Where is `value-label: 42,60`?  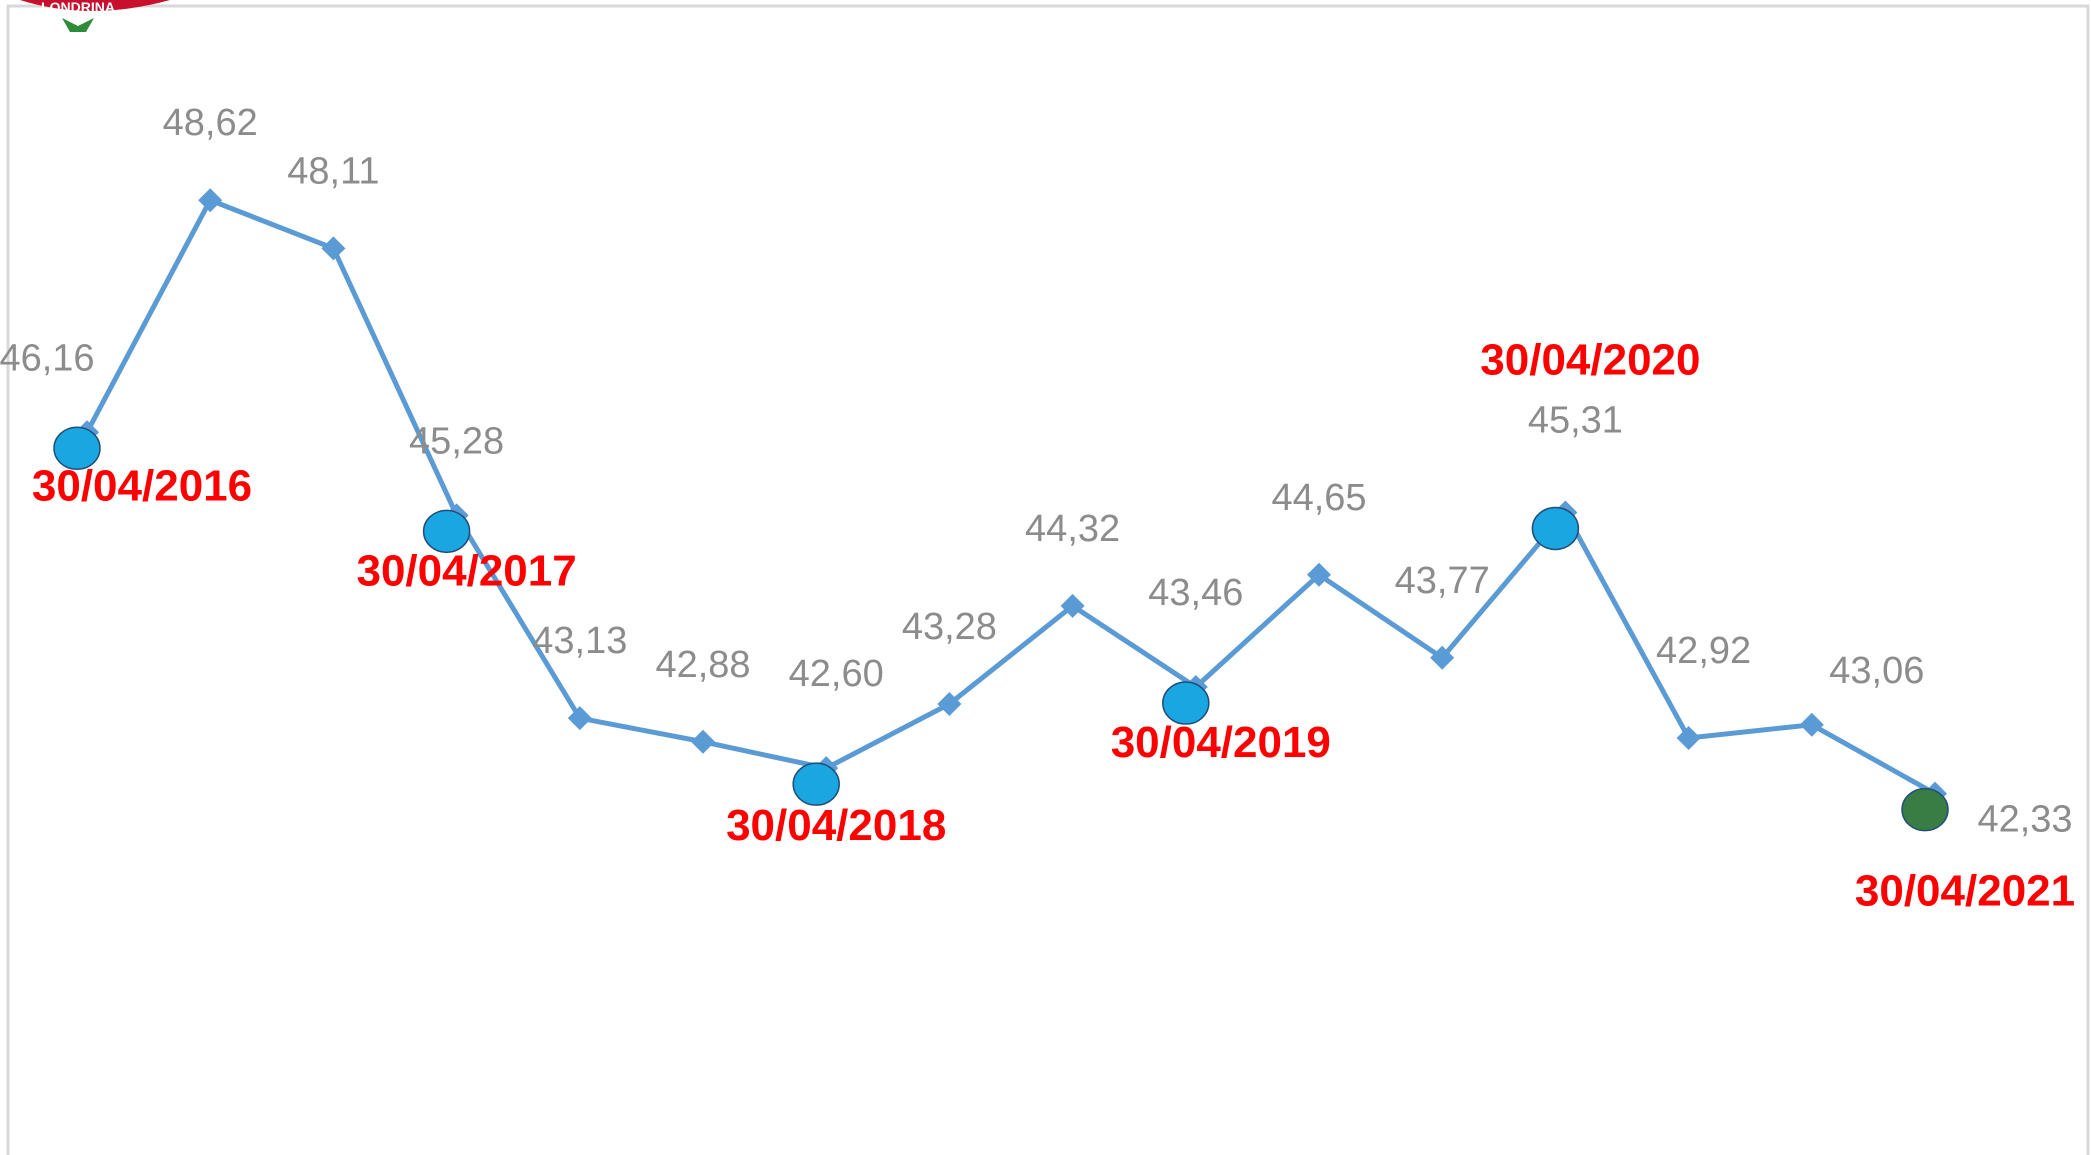
value-label: 42,60 is located at coordinates (836, 674).